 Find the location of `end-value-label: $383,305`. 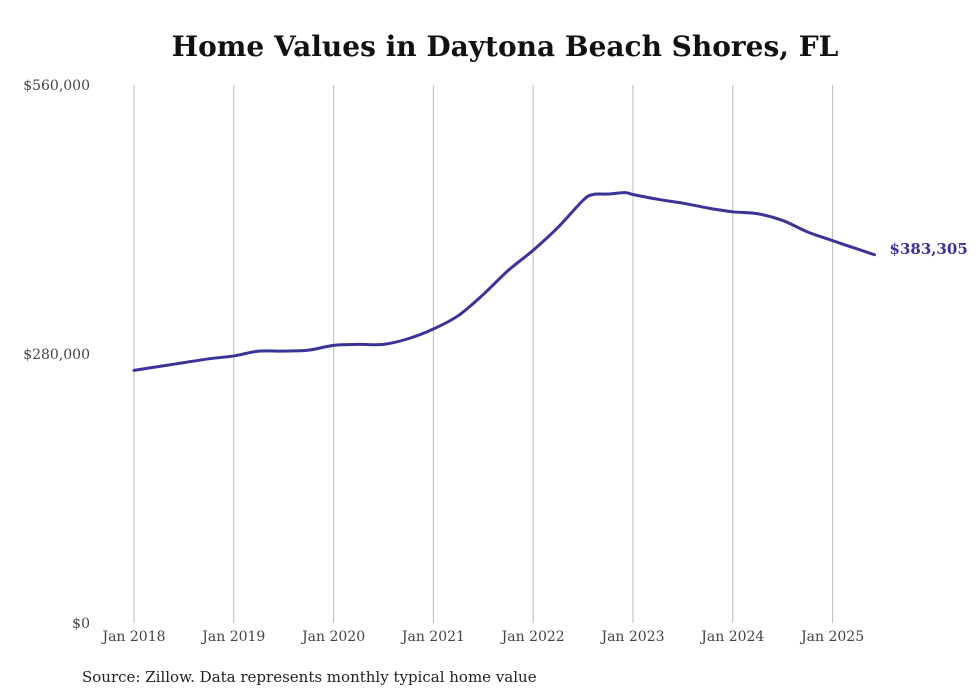

end-value-label: $383,305 is located at coordinates (929, 249).